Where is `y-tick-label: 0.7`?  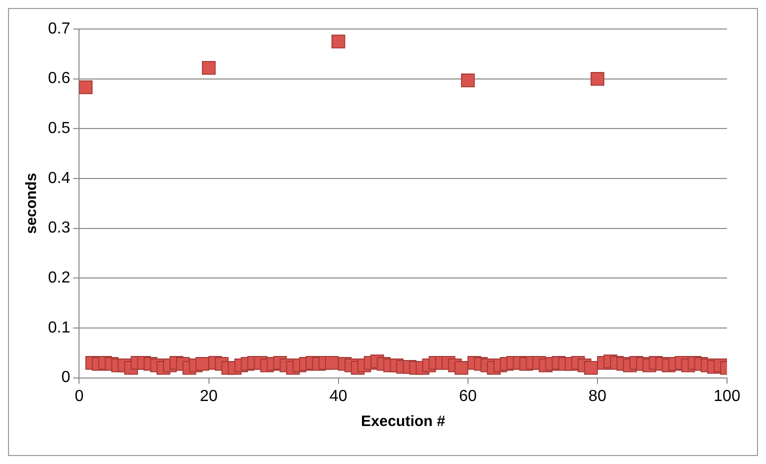
y-tick-label: 0.7 is located at coordinates (59, 29).